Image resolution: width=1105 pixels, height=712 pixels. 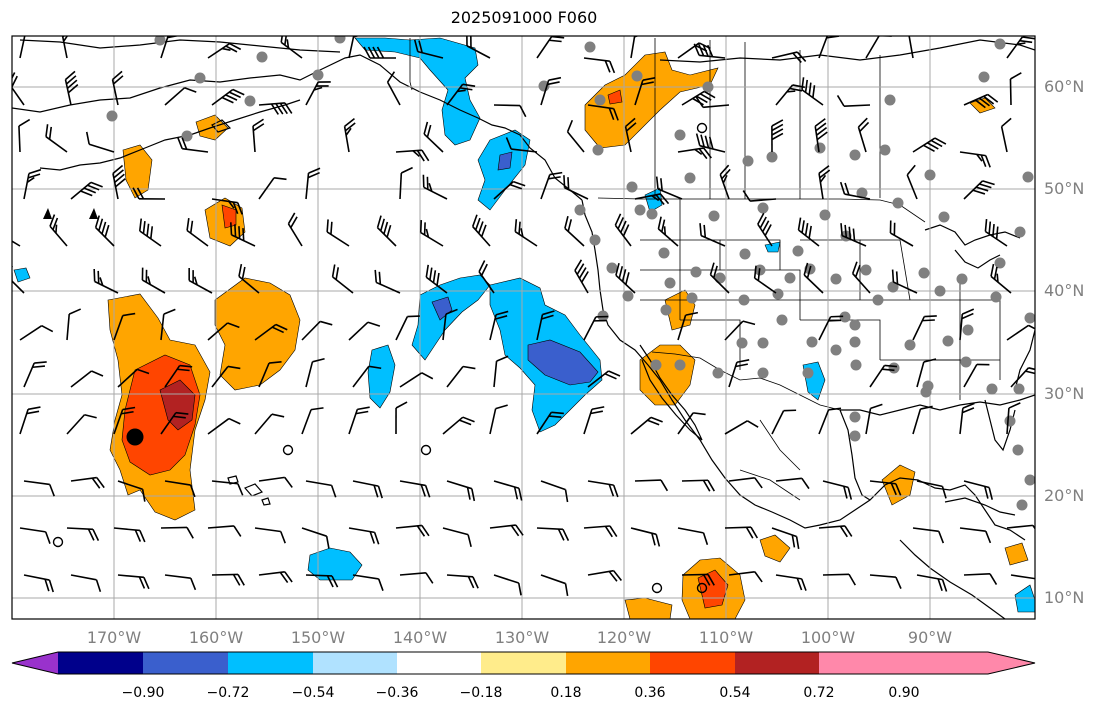 What do you see at coordinates (952, 579) in the screenshot?
I see `central-america-coastline` at bounding box center [952, 579].